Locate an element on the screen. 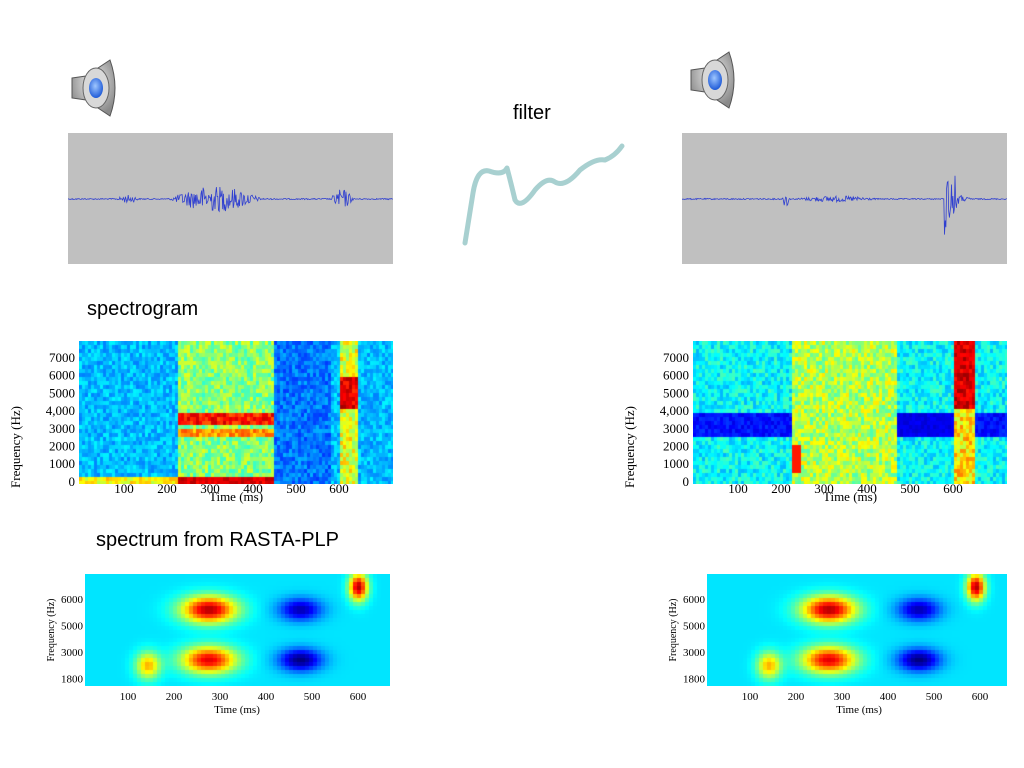 The height and width of the screenshot is (768, 1024). waveform-filtered is located at coordinates (844, 198).